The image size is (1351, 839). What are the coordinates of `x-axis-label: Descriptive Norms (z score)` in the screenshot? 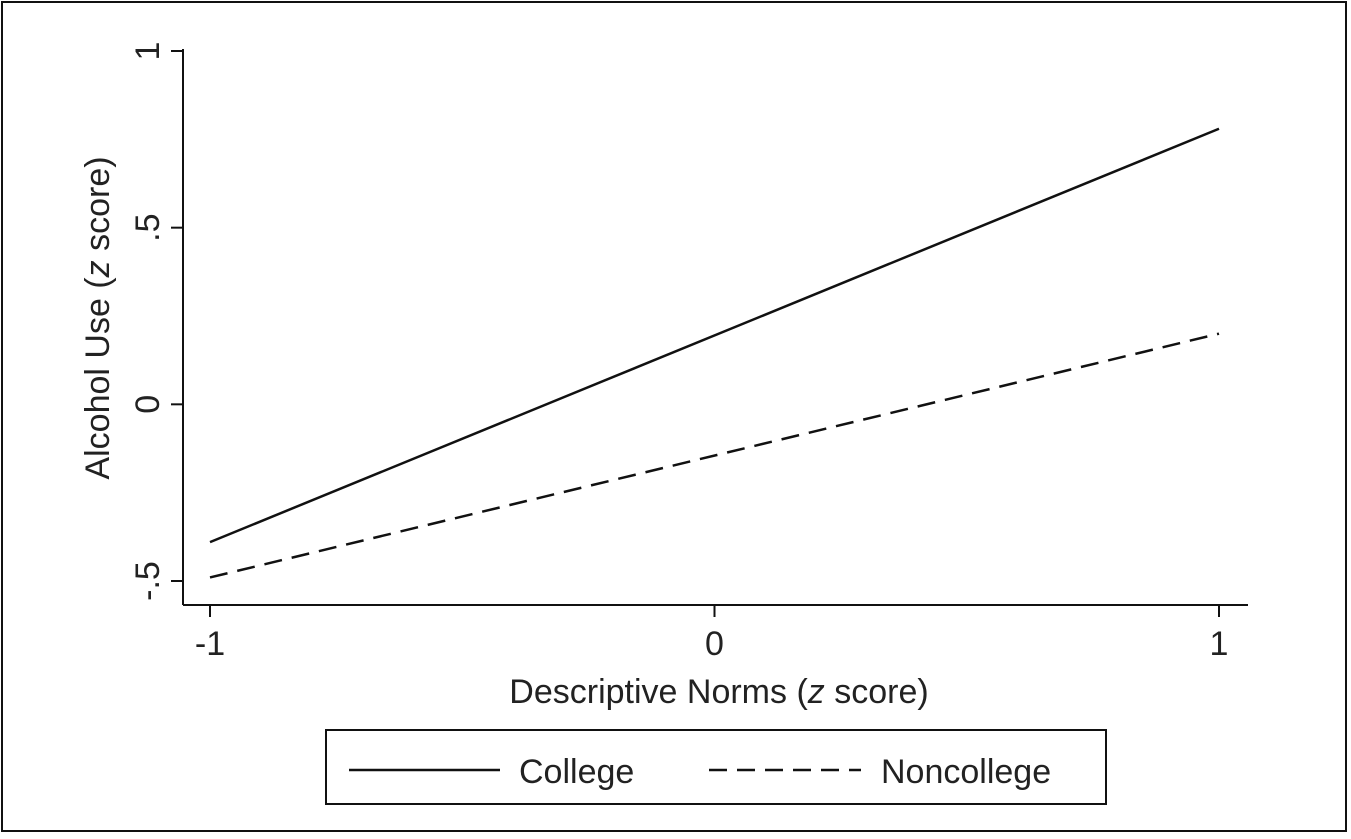 It's located at (718, 692).